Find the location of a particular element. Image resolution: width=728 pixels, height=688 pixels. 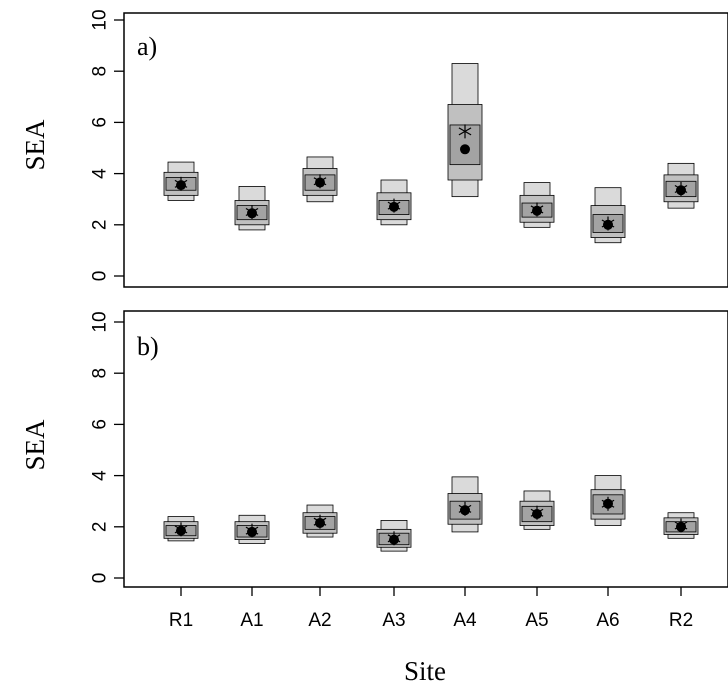

panel-b-y-label: SEA is located at coordinates (35, 445).